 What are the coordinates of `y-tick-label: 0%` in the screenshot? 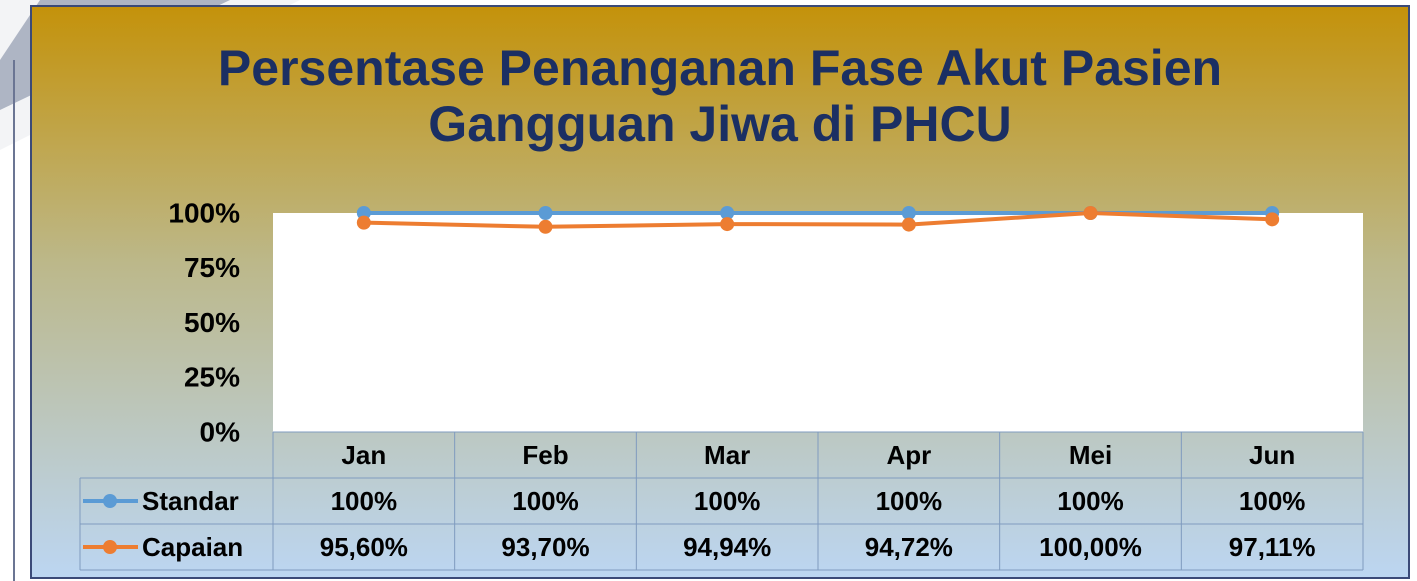 It's located at (220, 431).